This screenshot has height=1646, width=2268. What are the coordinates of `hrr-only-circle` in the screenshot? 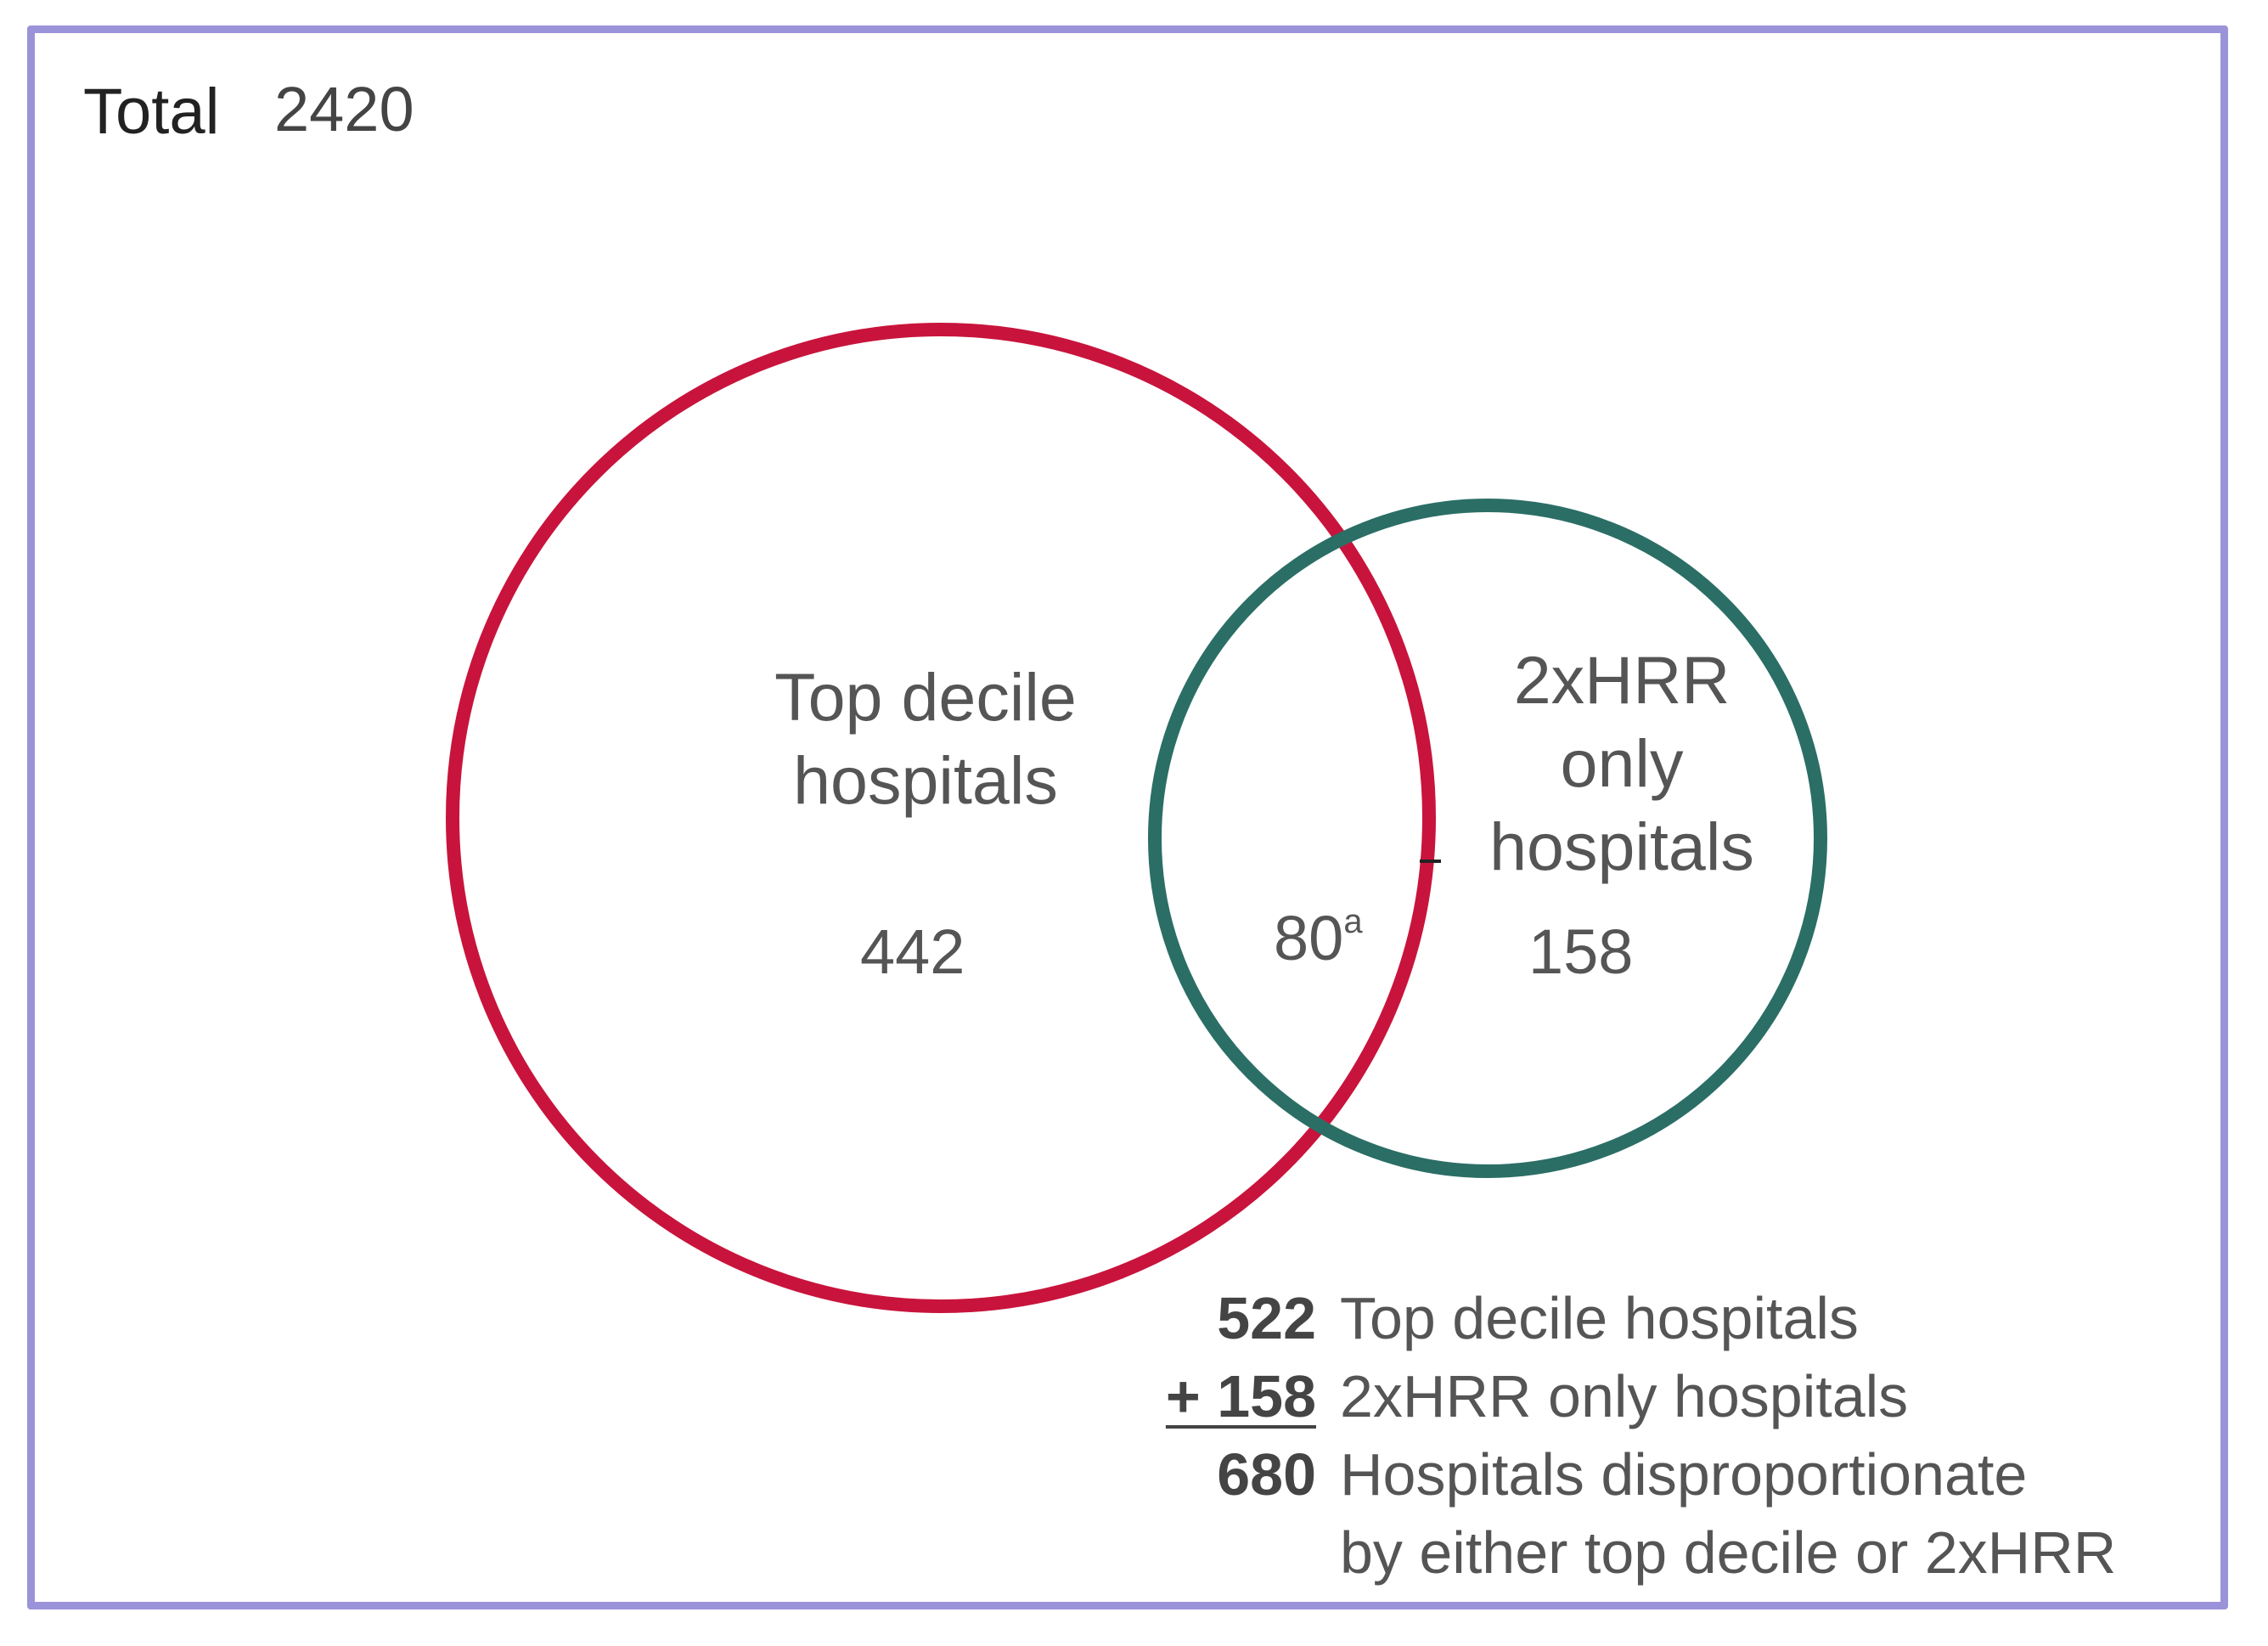 It's located at (1487, 838).